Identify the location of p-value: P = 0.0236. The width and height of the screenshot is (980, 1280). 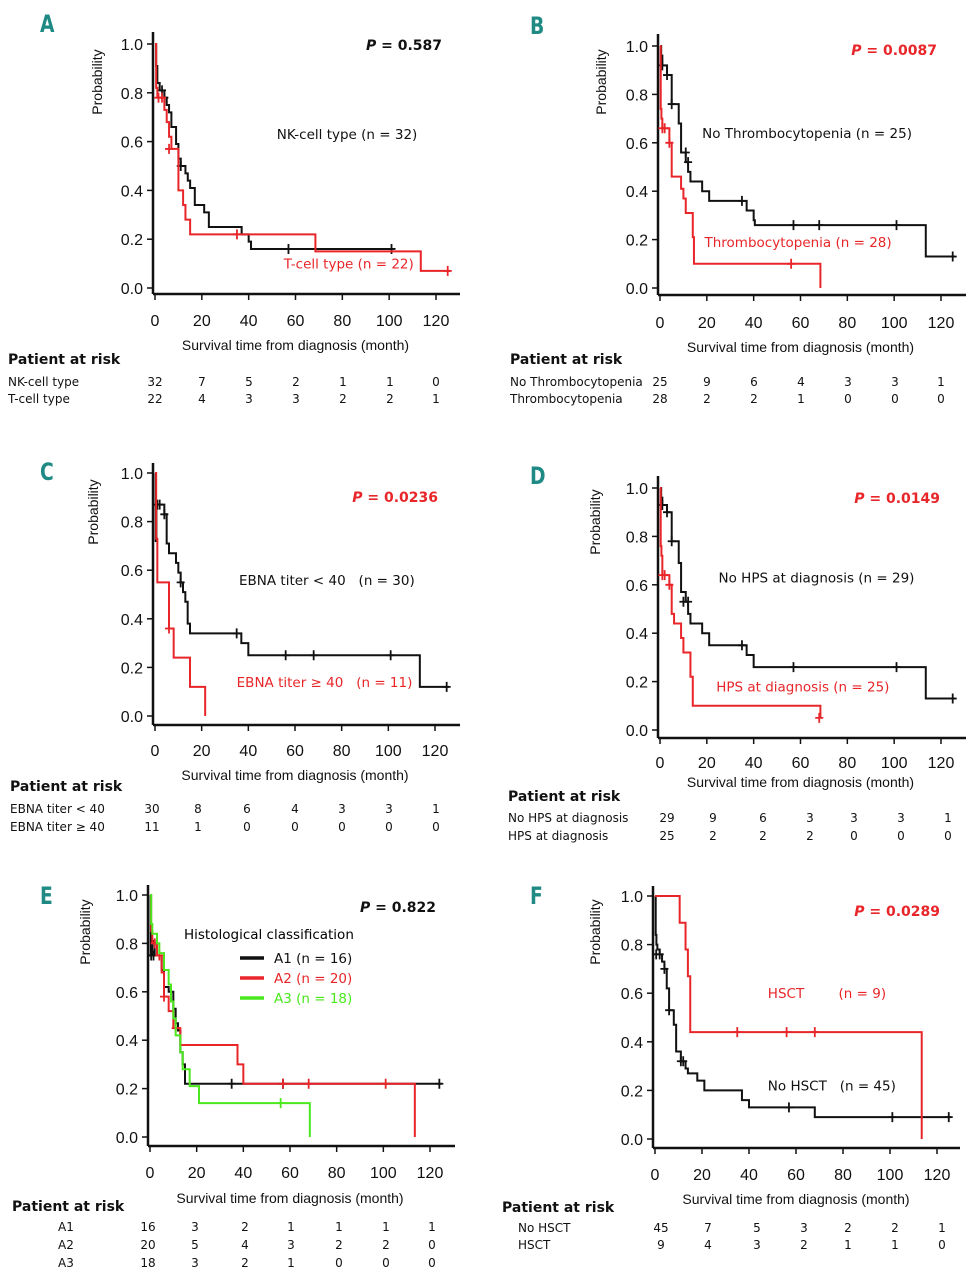
(395, 498).